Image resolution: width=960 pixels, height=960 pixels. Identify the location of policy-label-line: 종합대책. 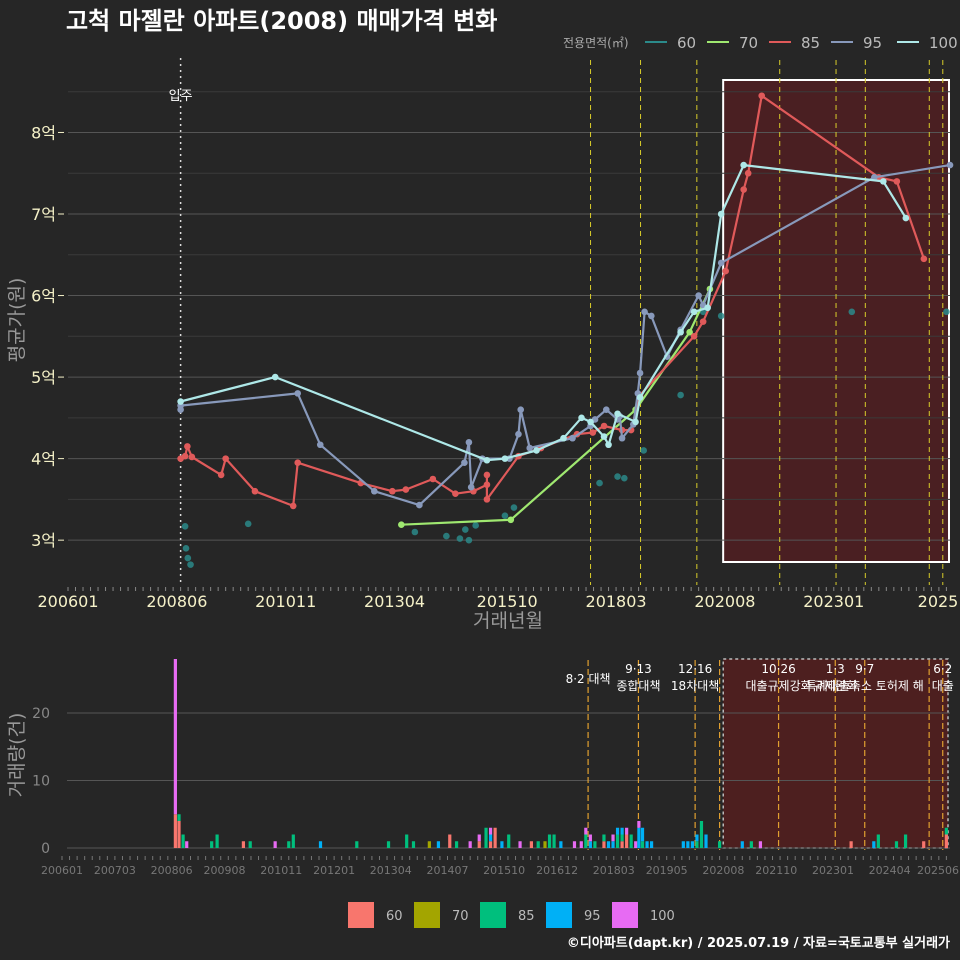
(638, 685).